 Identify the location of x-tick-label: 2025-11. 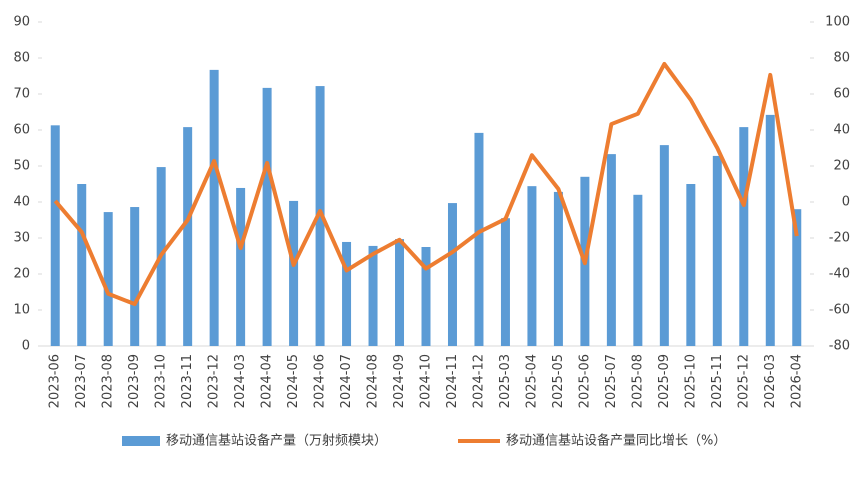
(717, 381).